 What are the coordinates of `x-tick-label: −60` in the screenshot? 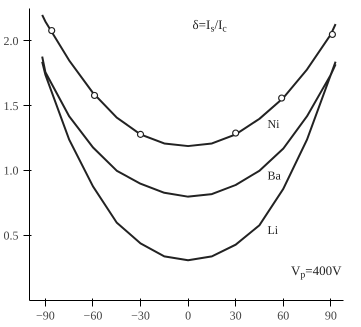 It's located at (93, 315).